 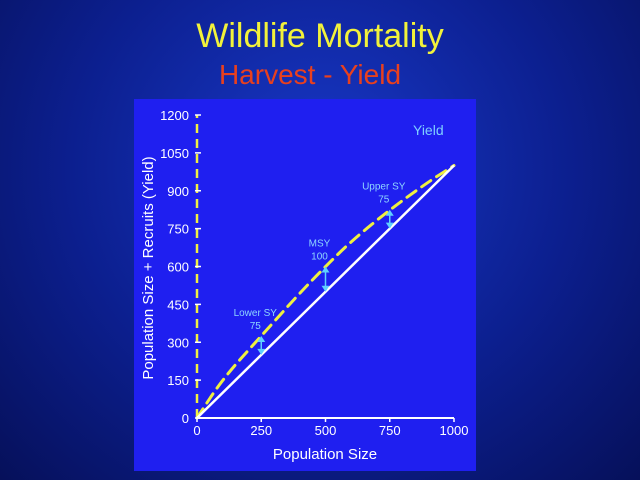 I want to click on x-axis-title: Population Size, so click(x=325, y=454).